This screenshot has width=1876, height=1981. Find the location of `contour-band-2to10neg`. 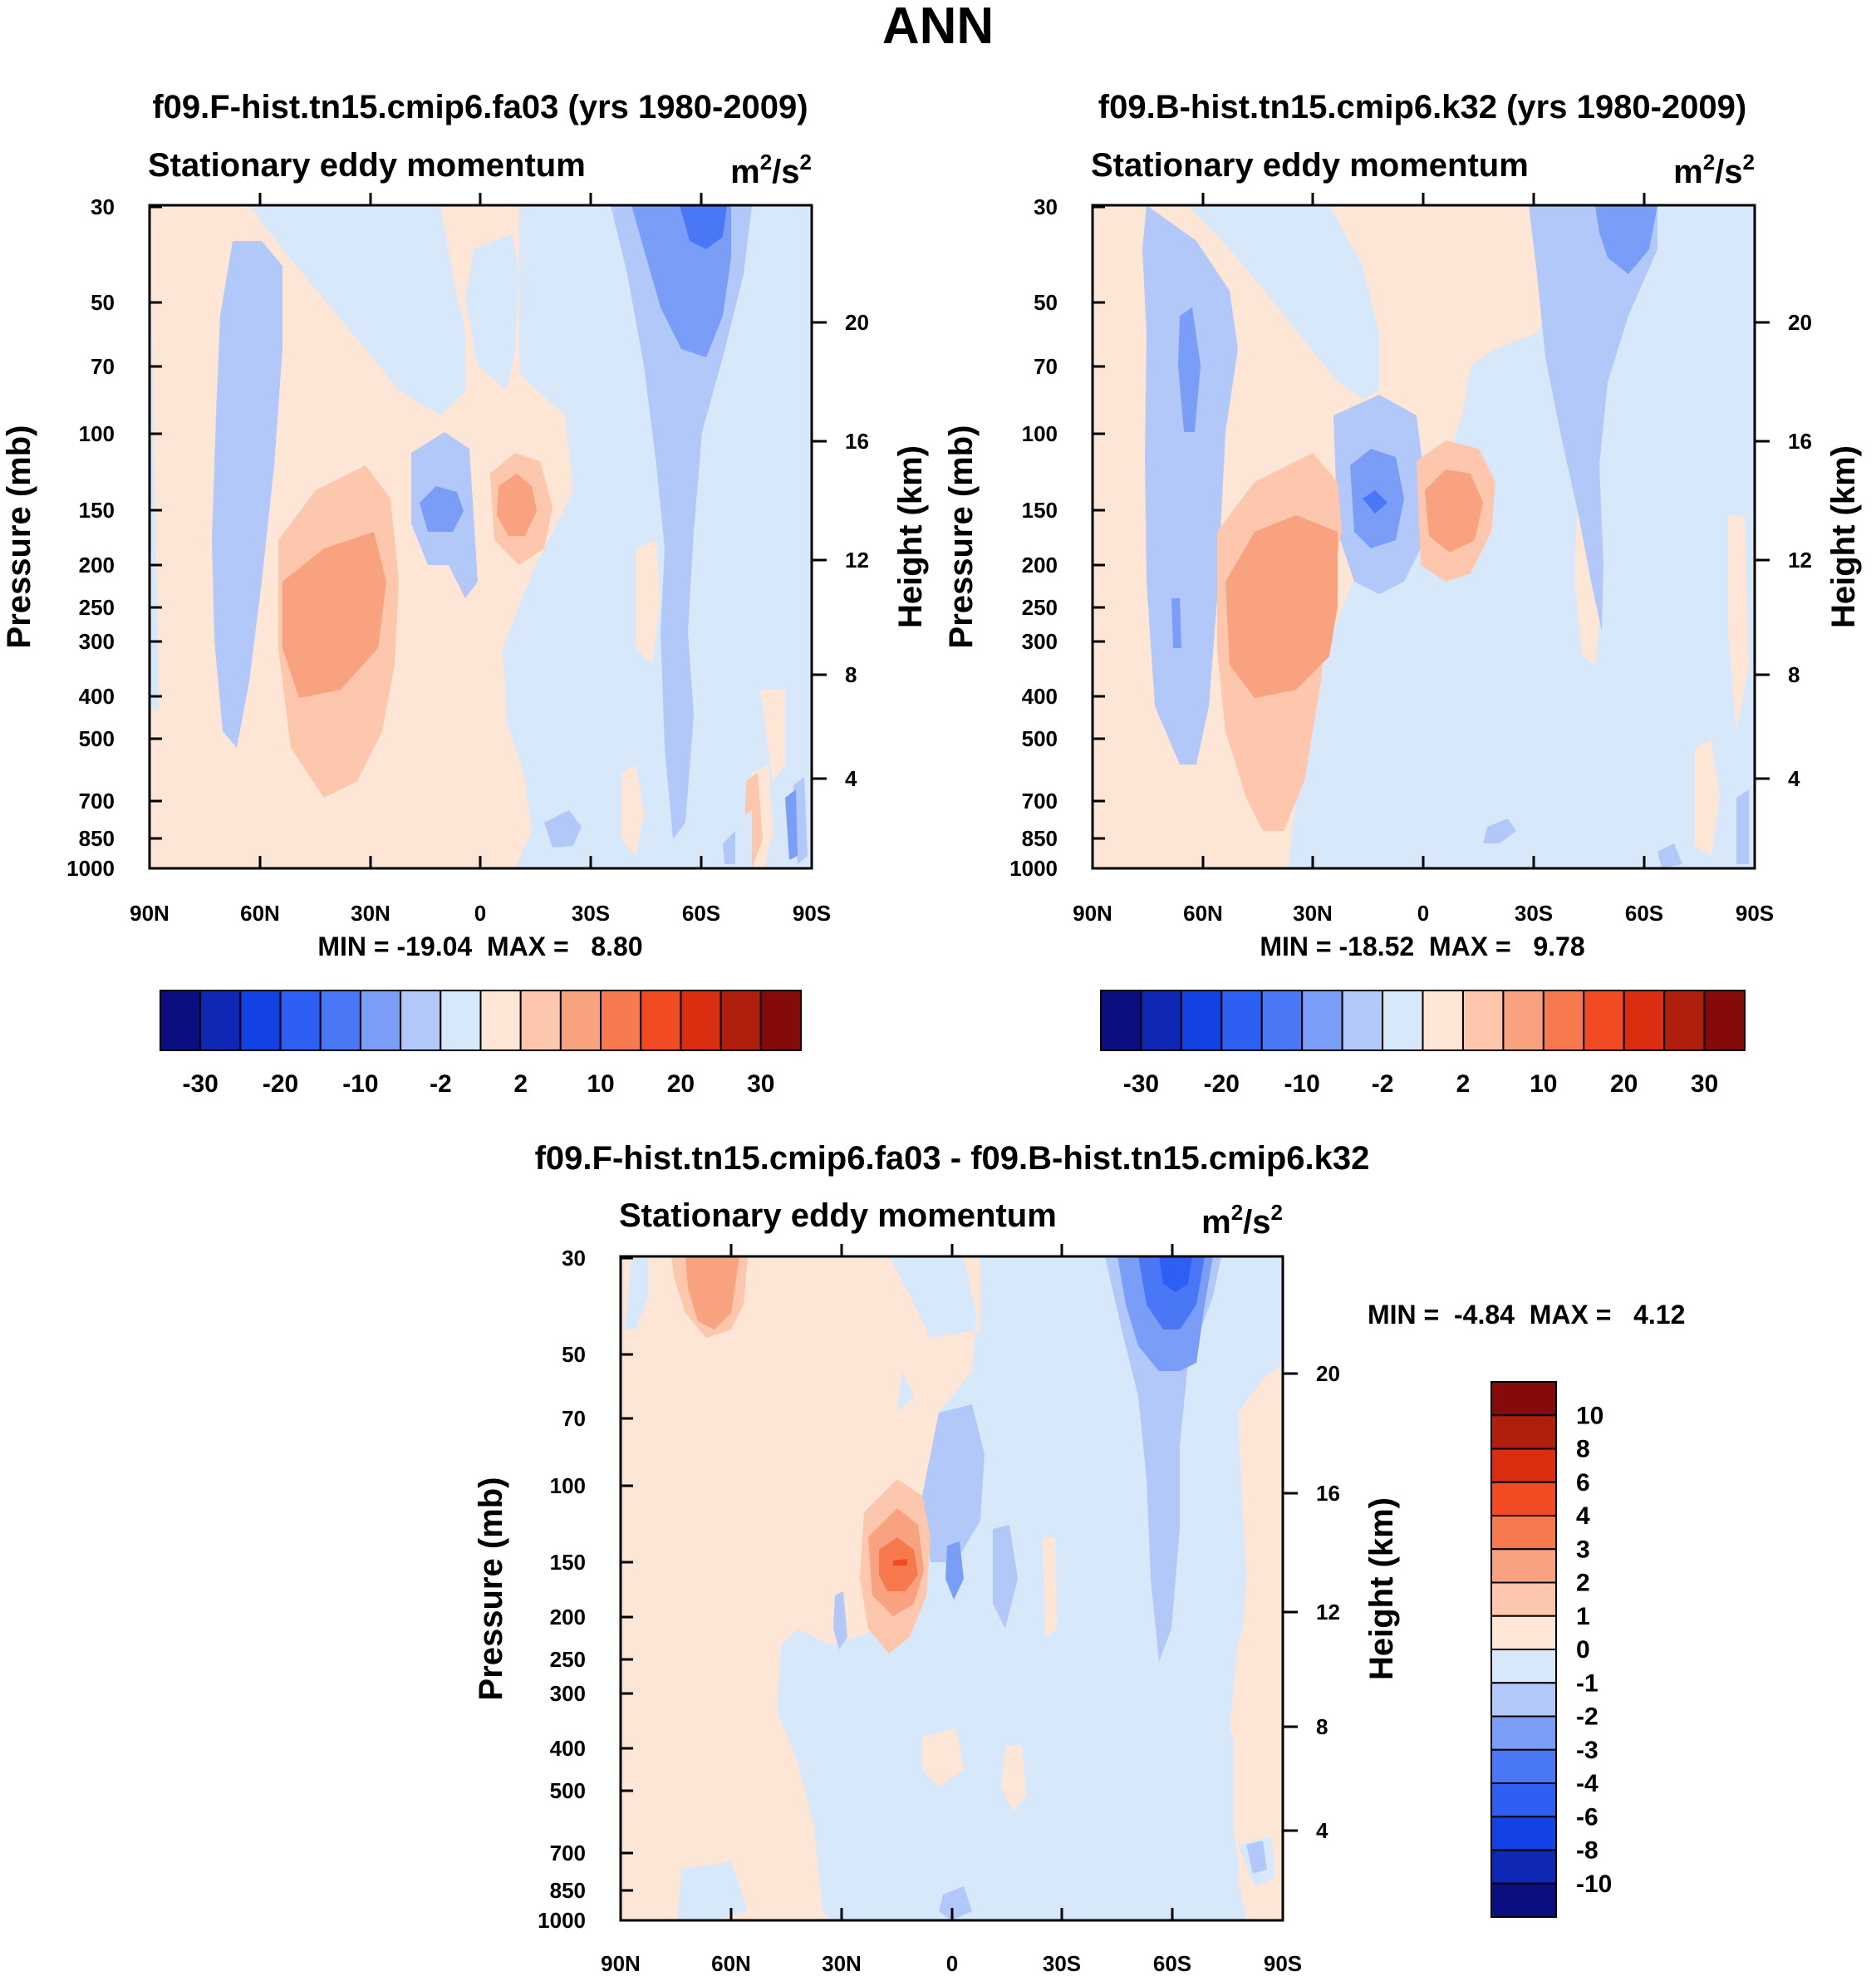

contour-band-2to10neg is located at coordinates (1743, 826).